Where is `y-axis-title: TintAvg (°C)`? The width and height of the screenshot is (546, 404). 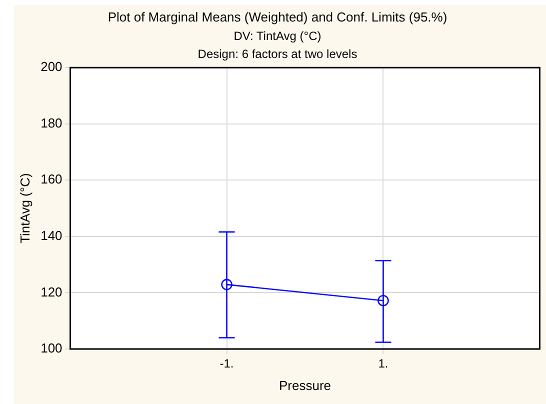 y-axis-title: TintAvg (°C) is located at coordinates (24, 208).